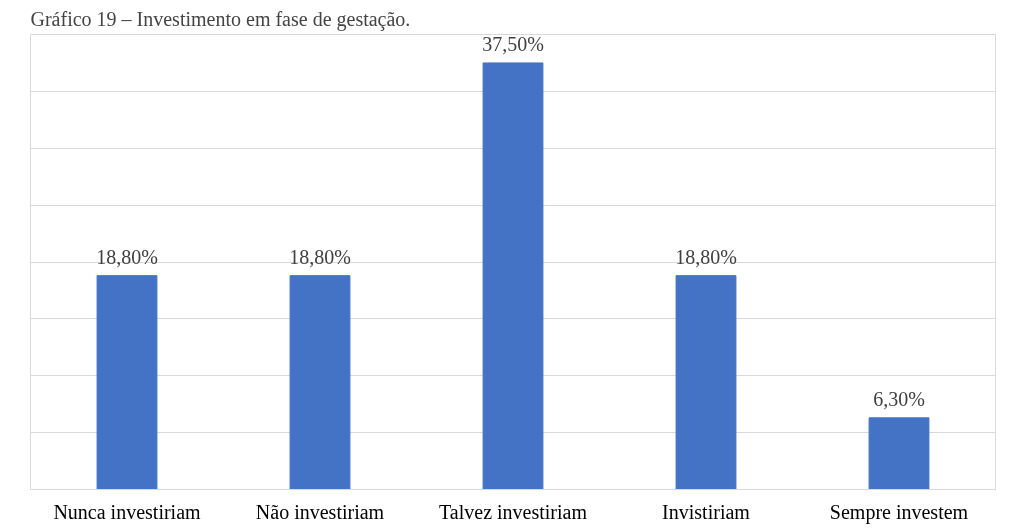 The height and width of the screenshot is (531, 1011). Describe the element at coordinates (320, 511) in the screenshot. I see `x-tick-label: Não investiriam` at that location.